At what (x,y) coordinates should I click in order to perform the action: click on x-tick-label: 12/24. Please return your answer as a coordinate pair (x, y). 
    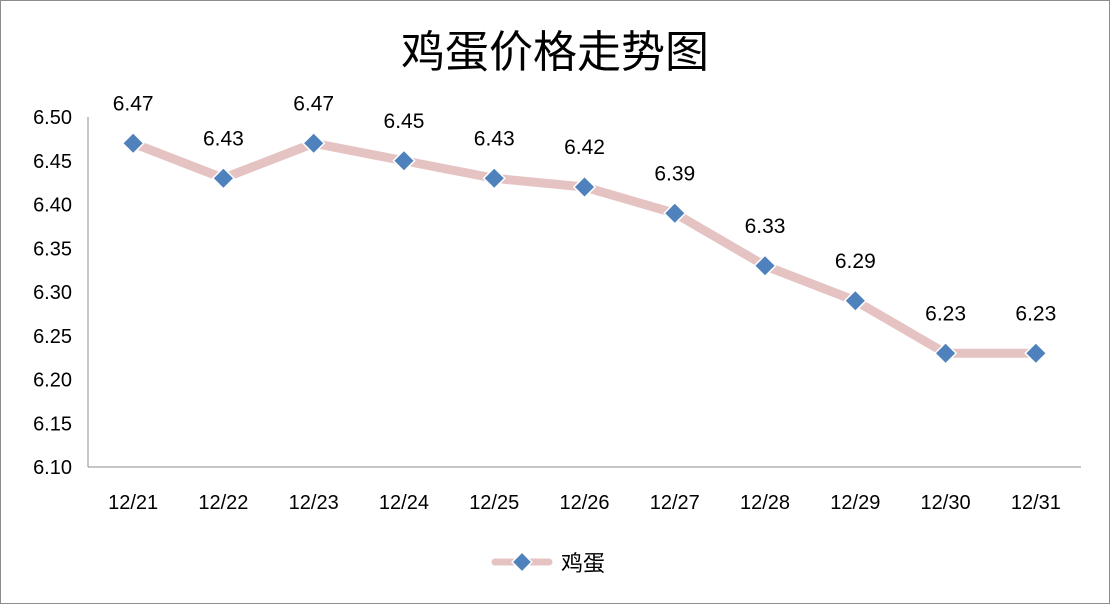
    Looking at the image, I should click on (404, 503).